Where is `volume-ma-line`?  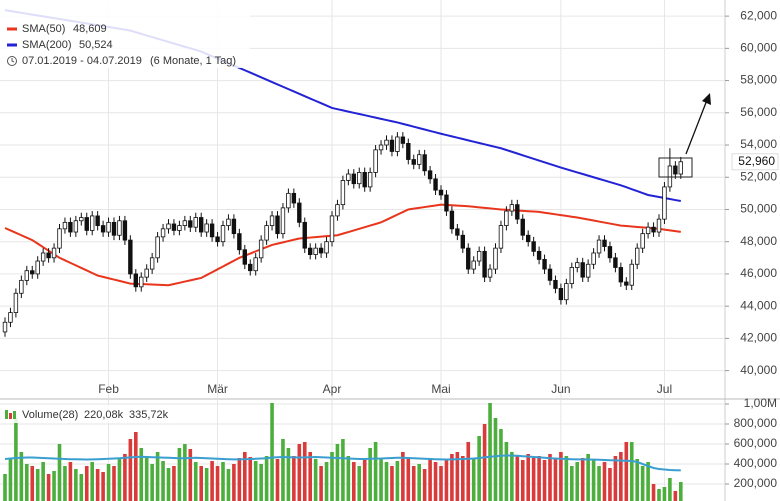
volume-ma-line is located at coordinates (342, 463).